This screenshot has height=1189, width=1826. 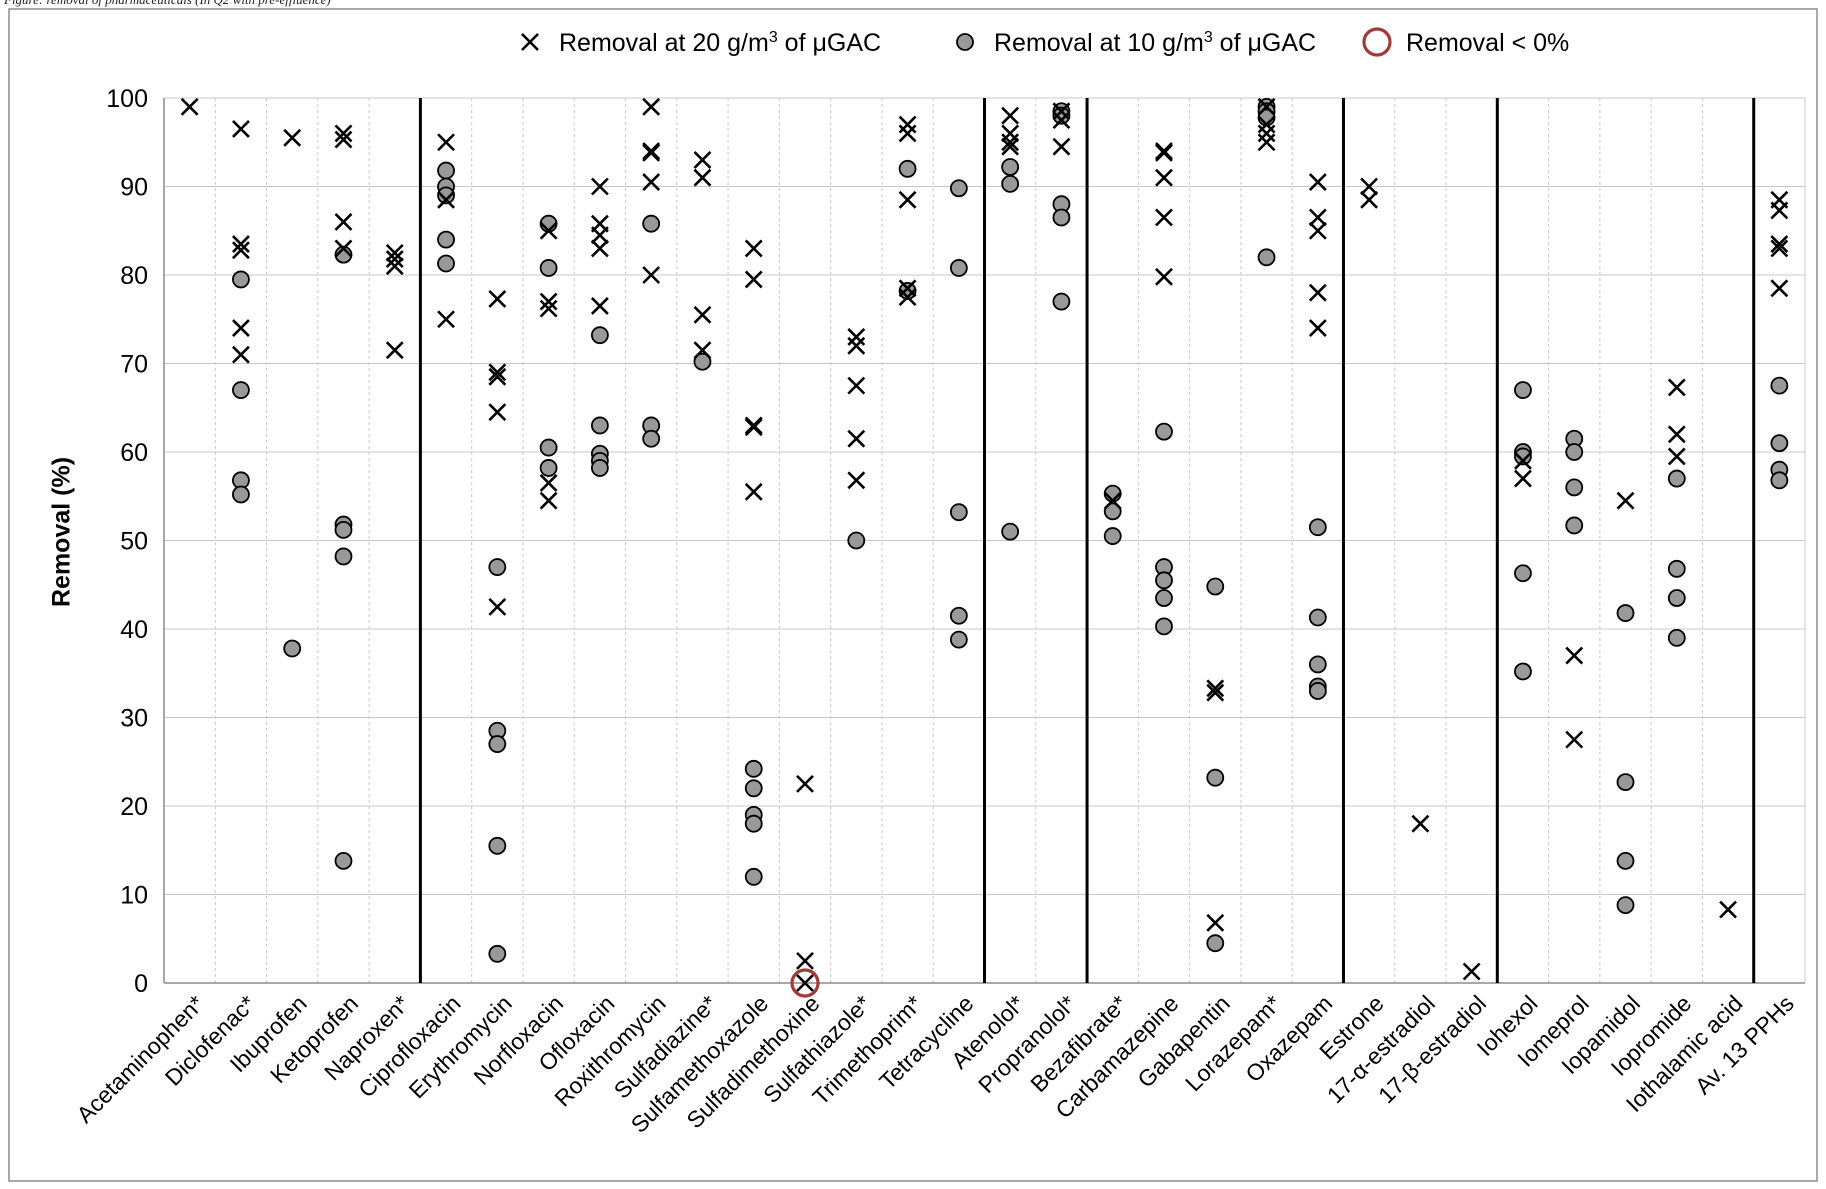 I want to click on legend-item: Removal at 10 g/m3 of μGAC, so click(x=1136, y=43).